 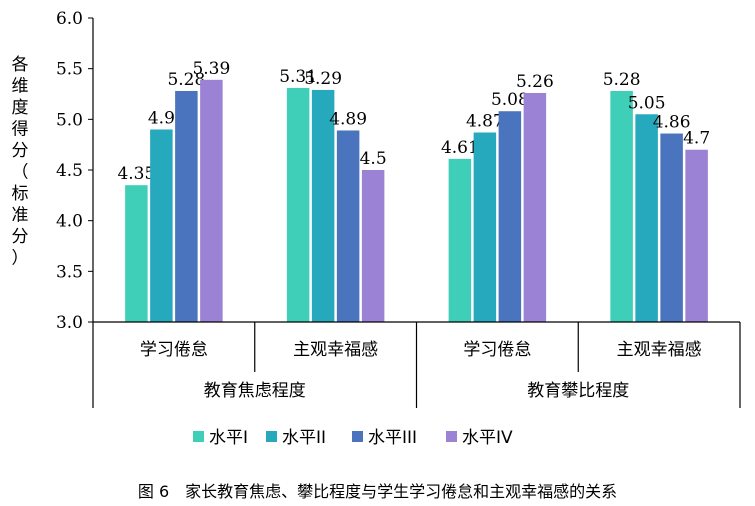 What do you see at coordinates (672, 123) in the screenshot?
I see `data-label: 4.86` at bounding box center [672, 123].